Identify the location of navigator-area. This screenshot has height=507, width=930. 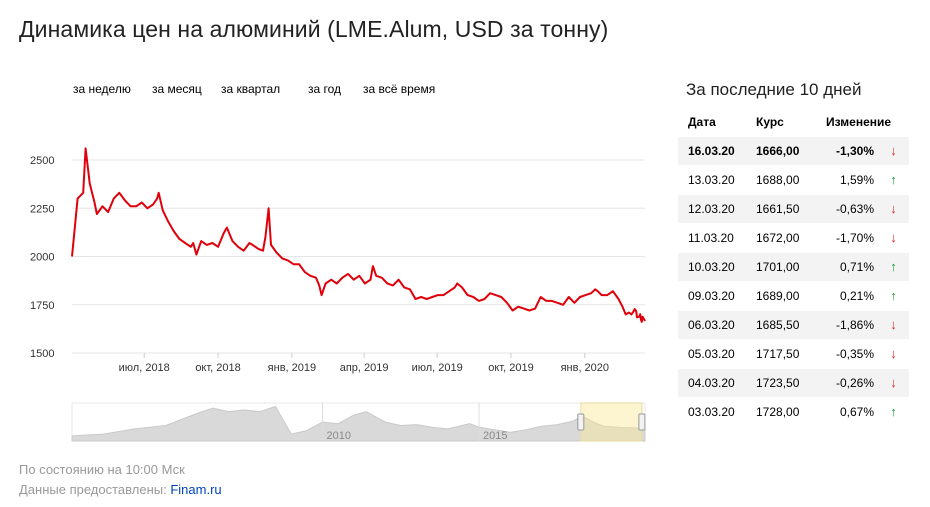
(358, 423).